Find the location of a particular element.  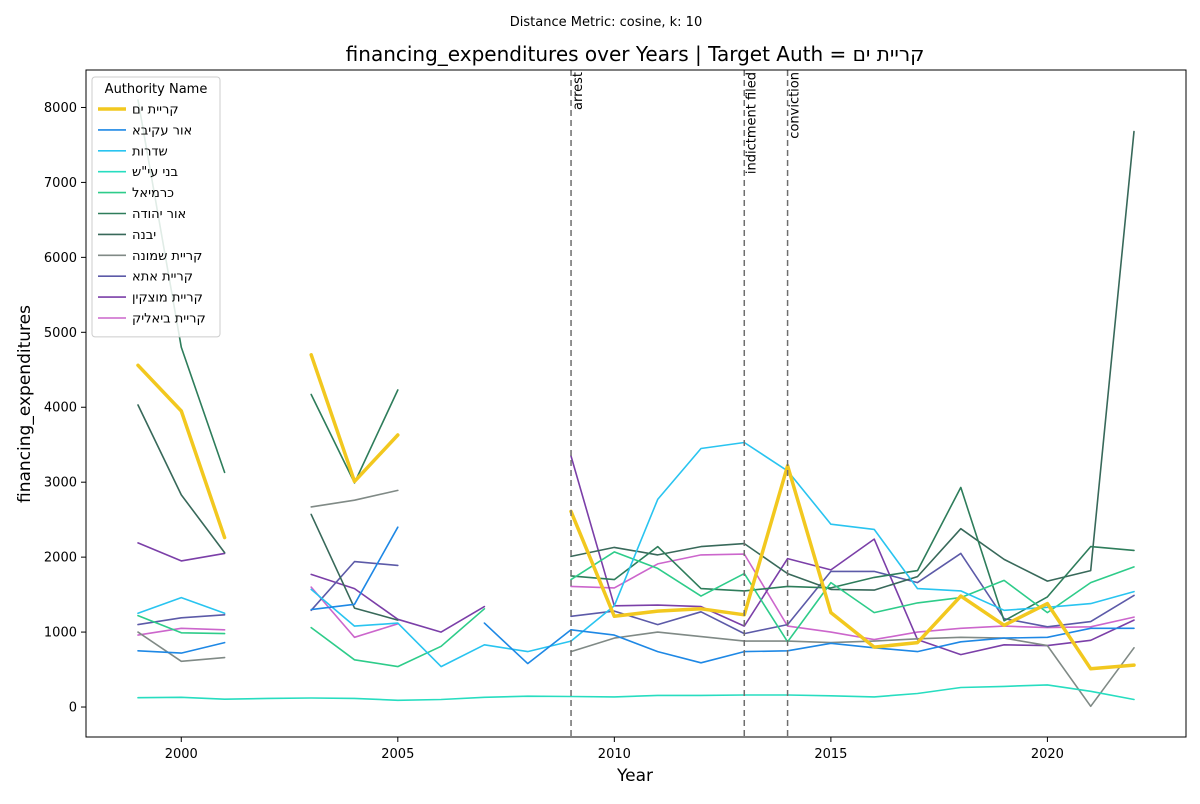

x-tick-label: 2015 is located at coordinates (830, 754).